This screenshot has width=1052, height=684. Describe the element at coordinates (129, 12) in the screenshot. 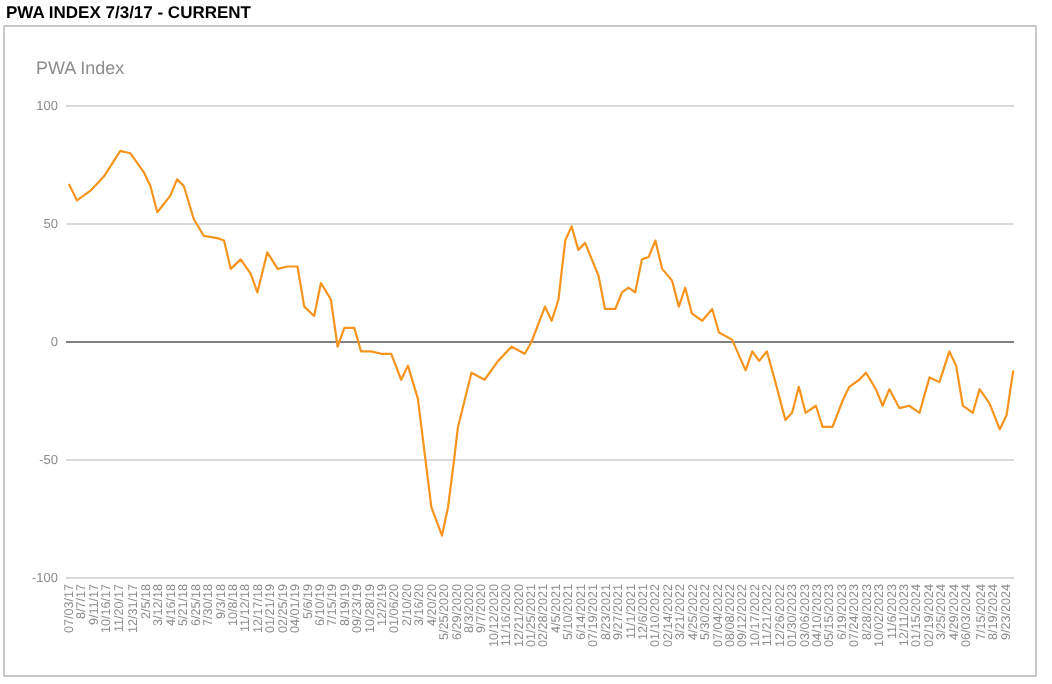

I see `chart-title: PWA INDEX 7/3/17 - CURRENT` at that location.